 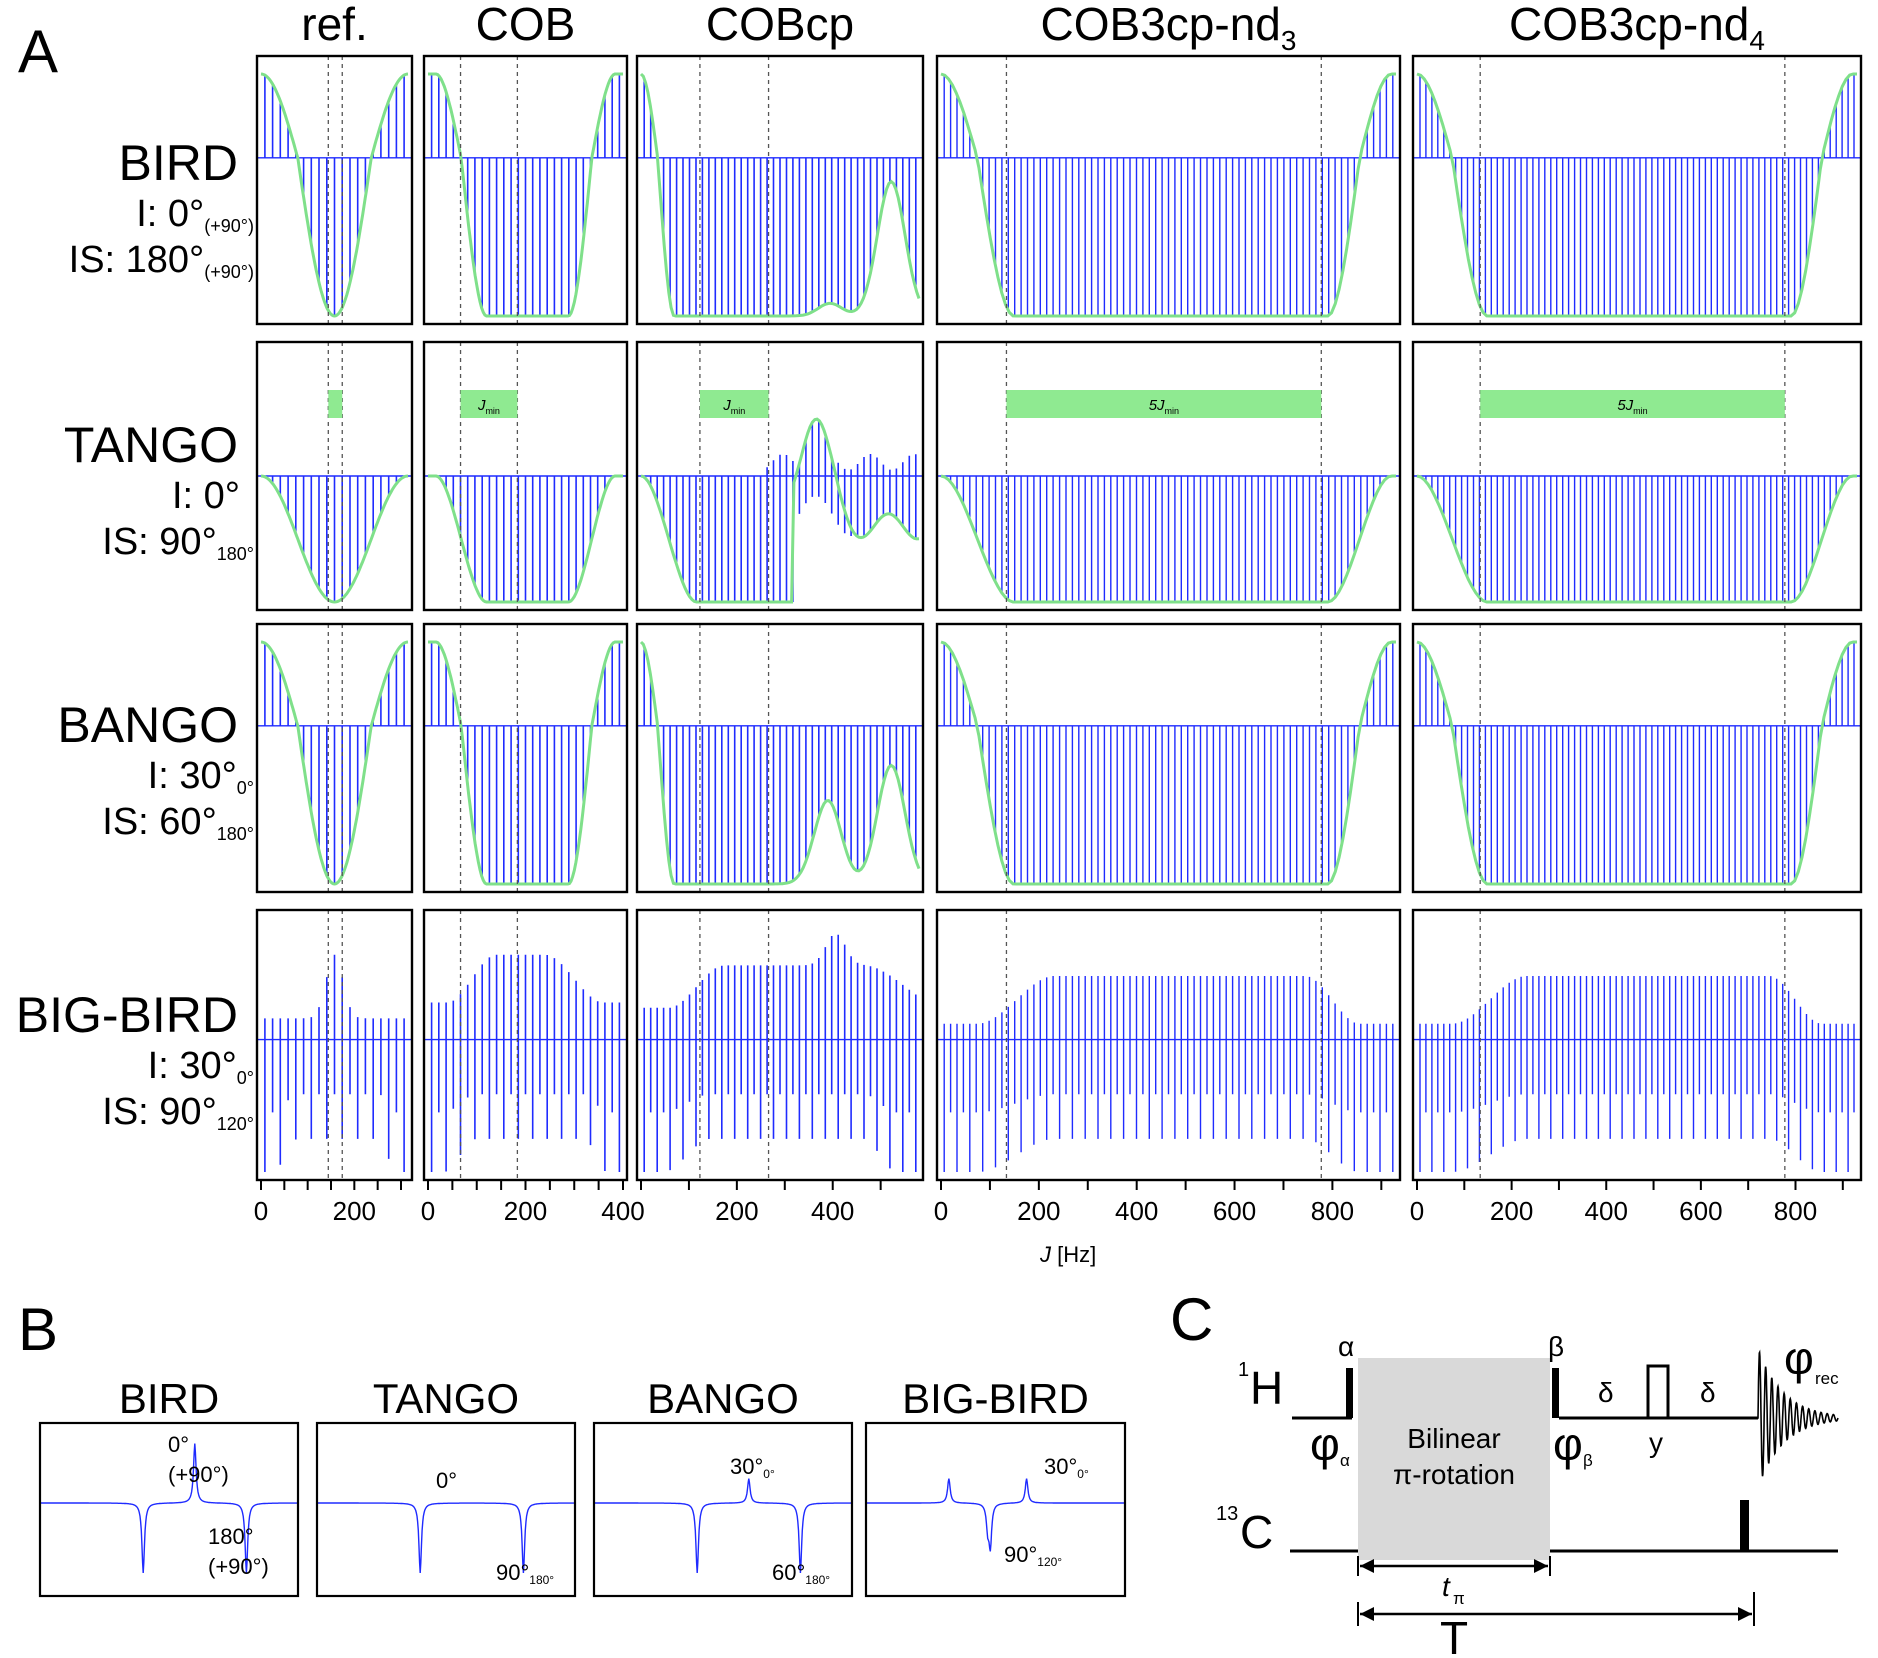 I want to click on b-title-2: BANGO, so click(x=723, y=1398).